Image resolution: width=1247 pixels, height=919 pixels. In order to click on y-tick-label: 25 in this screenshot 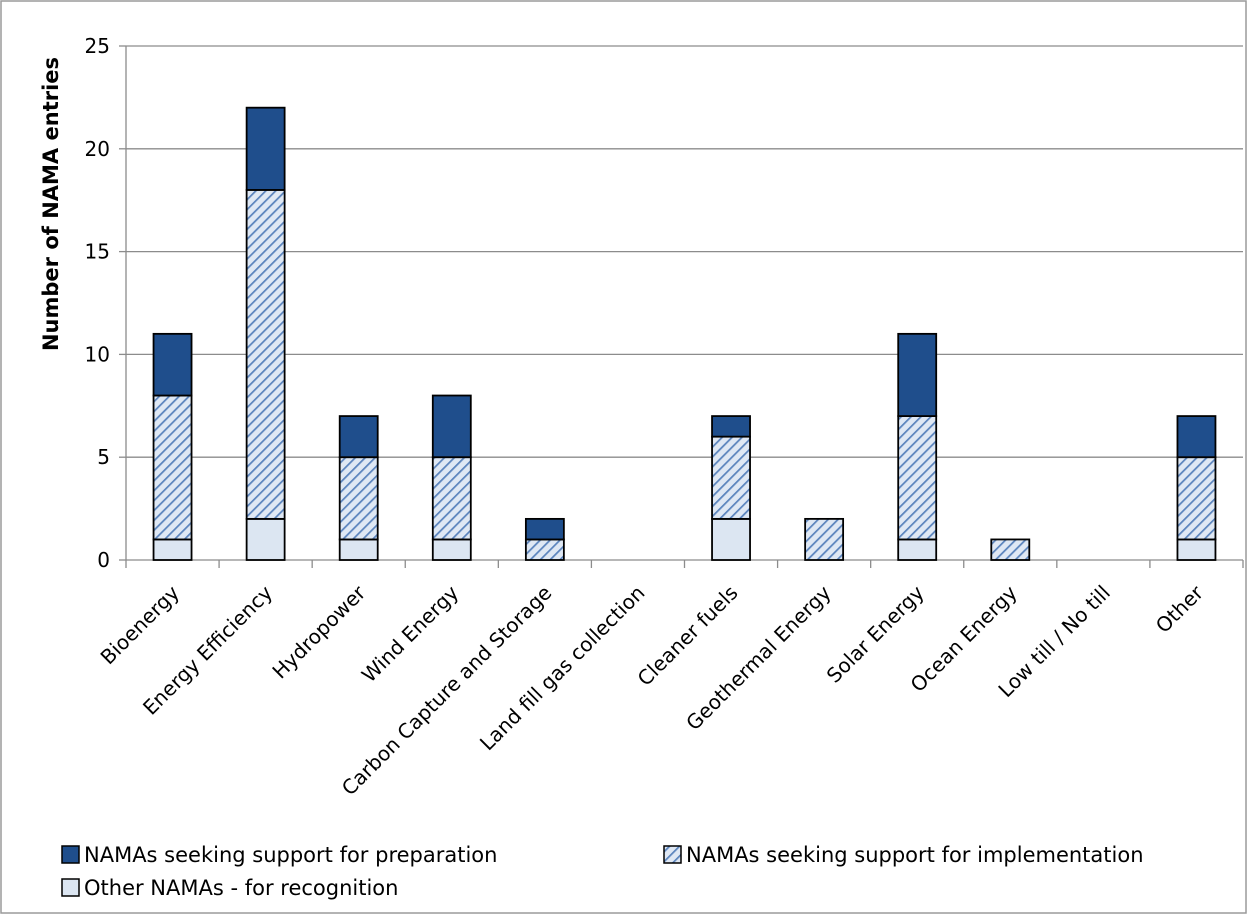, I will do `click(97, 46)`.